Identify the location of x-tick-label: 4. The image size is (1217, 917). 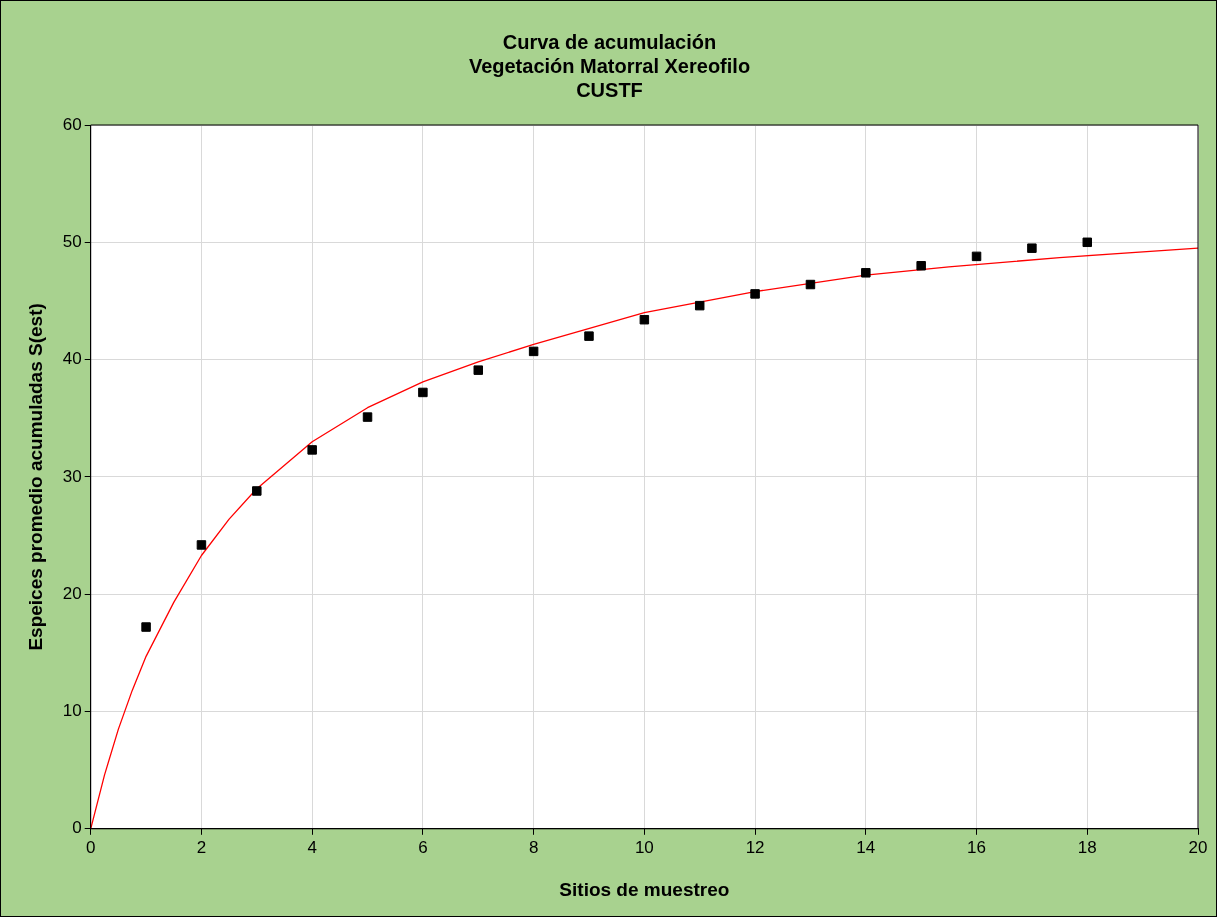
(312, 847).